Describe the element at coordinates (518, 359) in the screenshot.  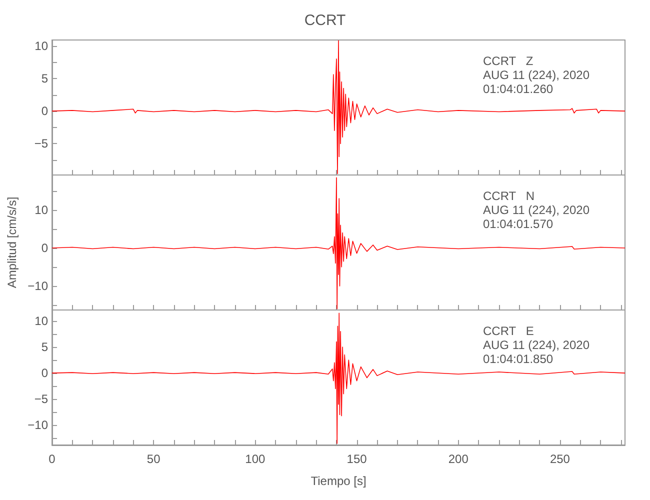
I see `annotation: 01:04:01.850` at that location.